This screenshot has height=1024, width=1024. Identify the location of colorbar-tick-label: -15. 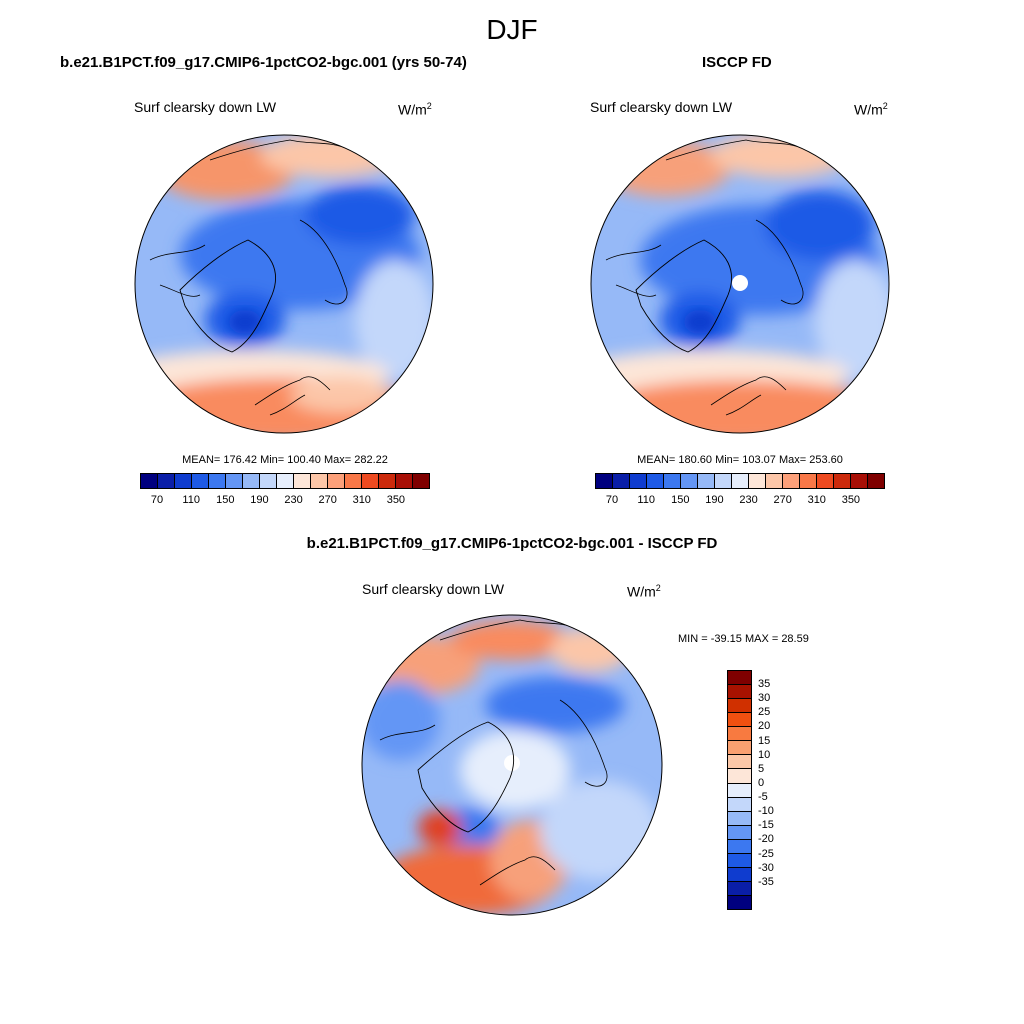
(766, 825).